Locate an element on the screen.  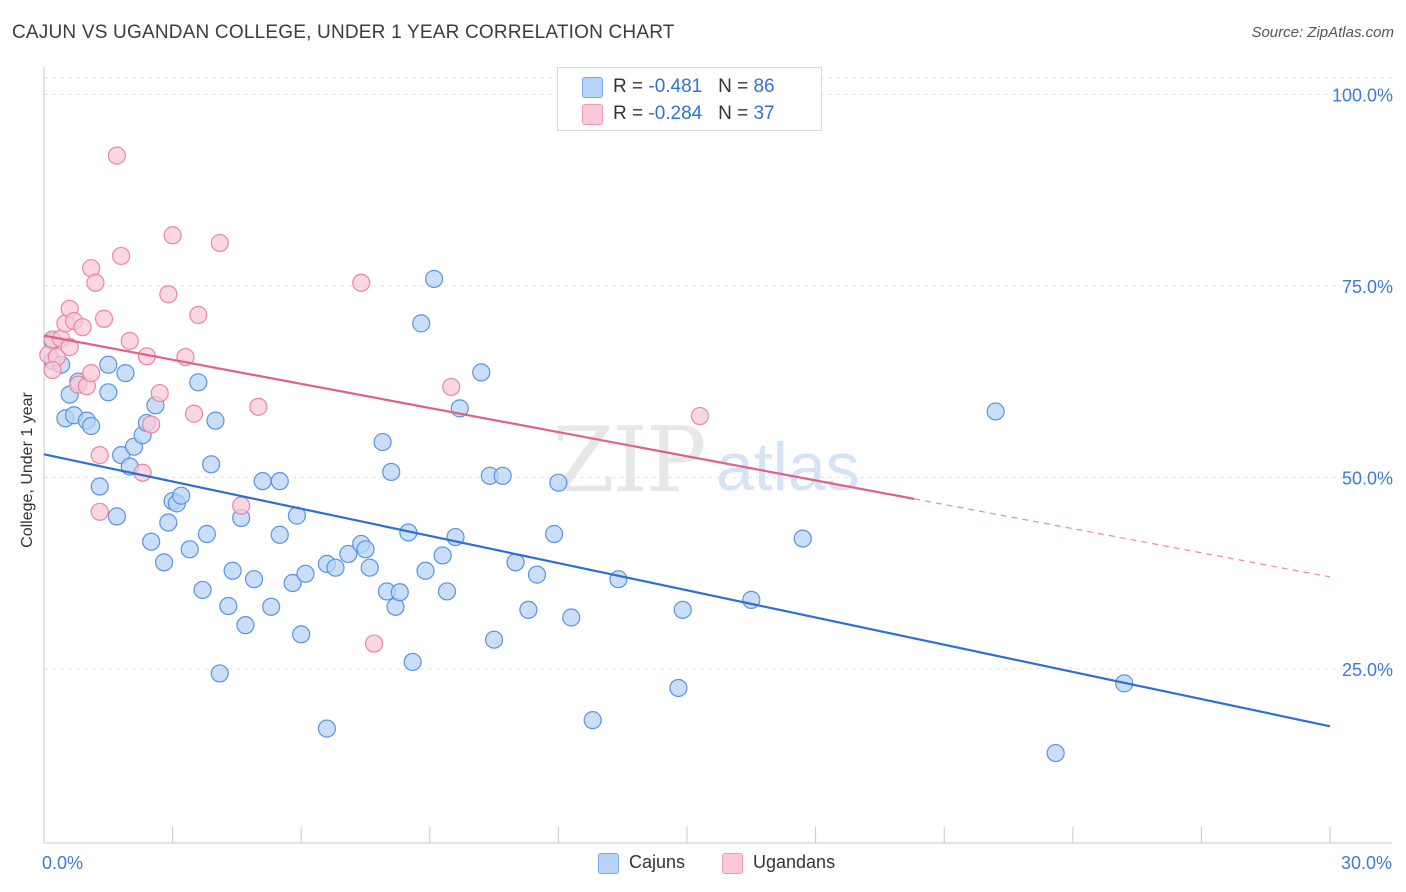
legend-label-cajuns: Cajuns is located at coordinates (657, 862).